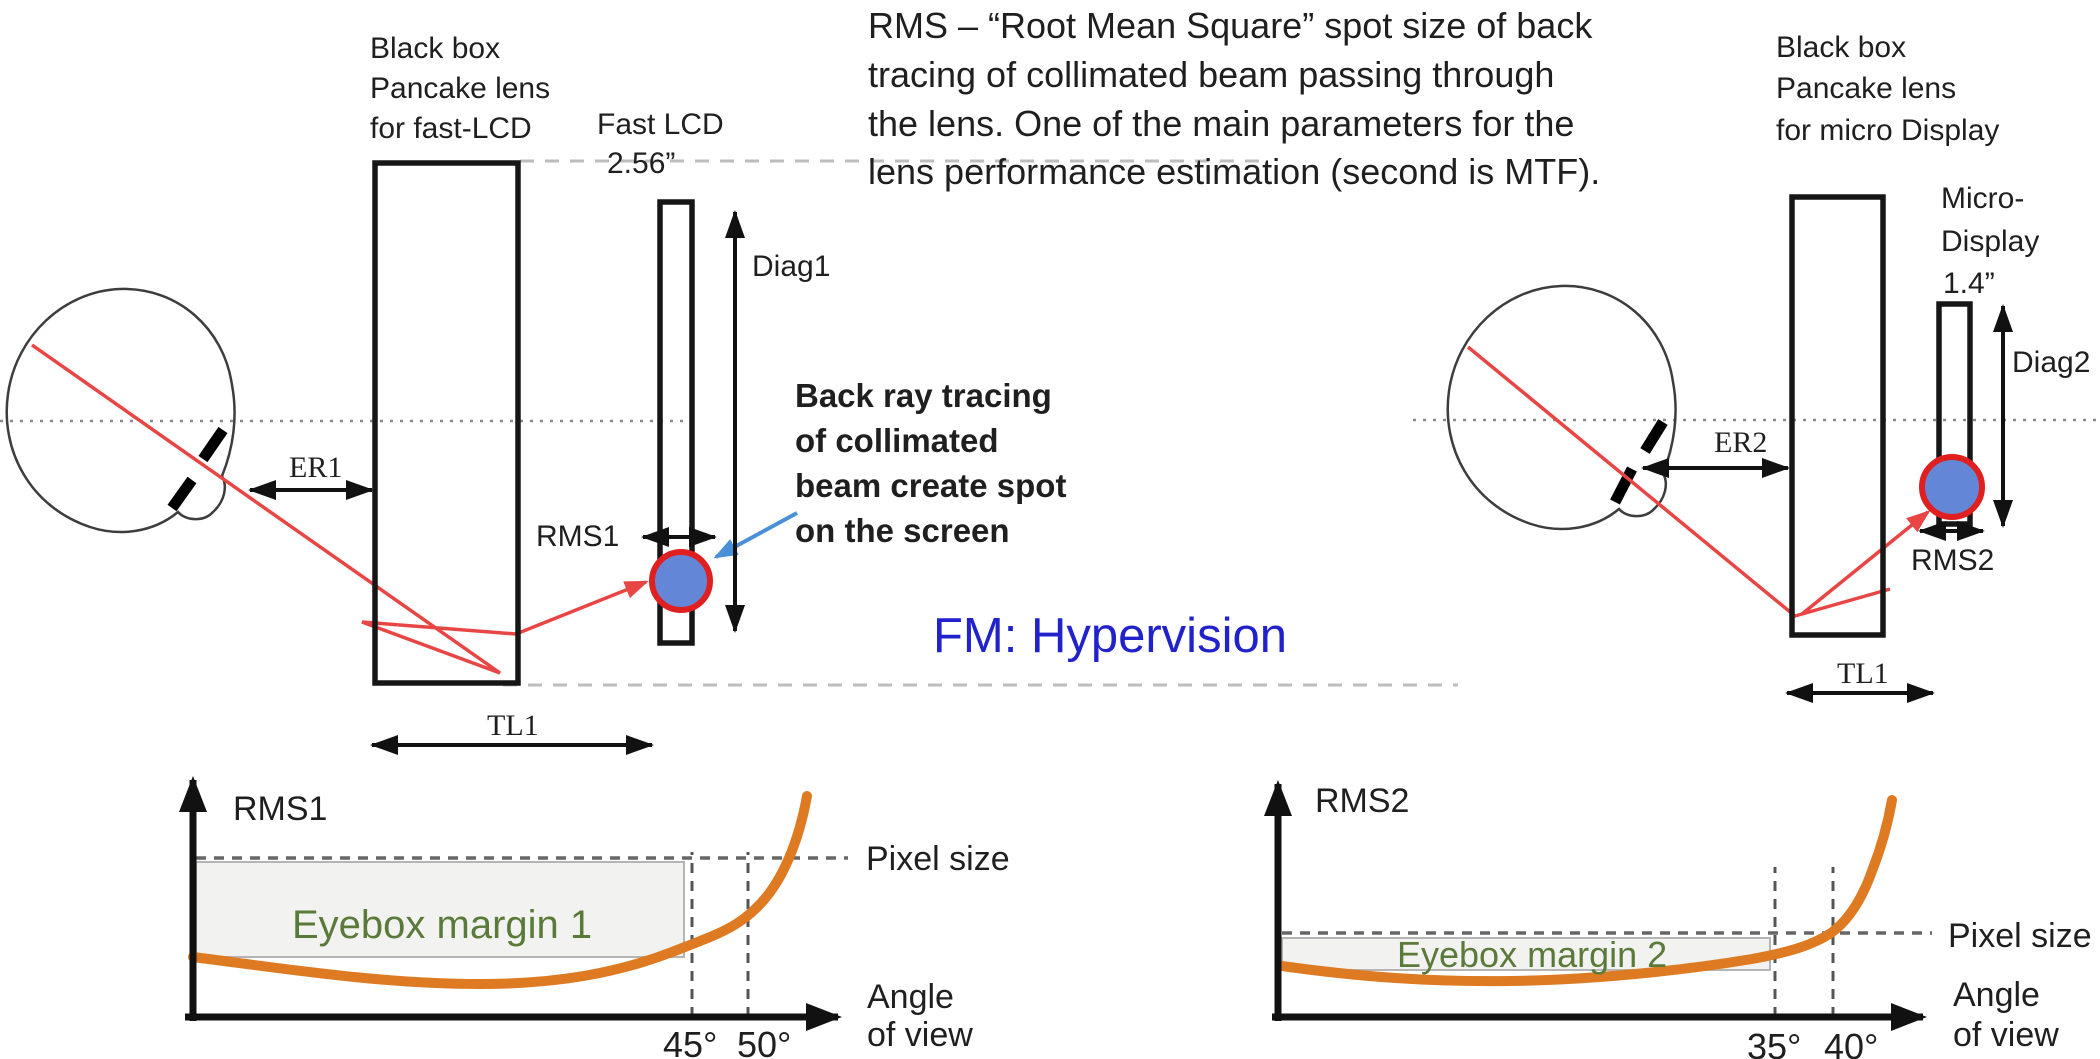  I want to click on right-lens-label-line-2: Pancake lens, so click(1866, 88).